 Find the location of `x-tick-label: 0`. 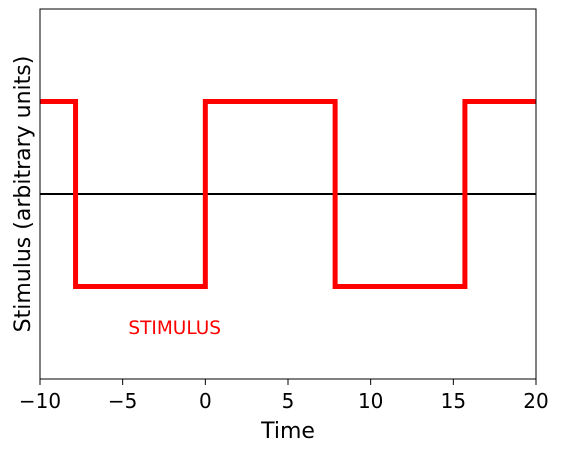

x-tick-label: 0 is located at coordinates (205, 401).